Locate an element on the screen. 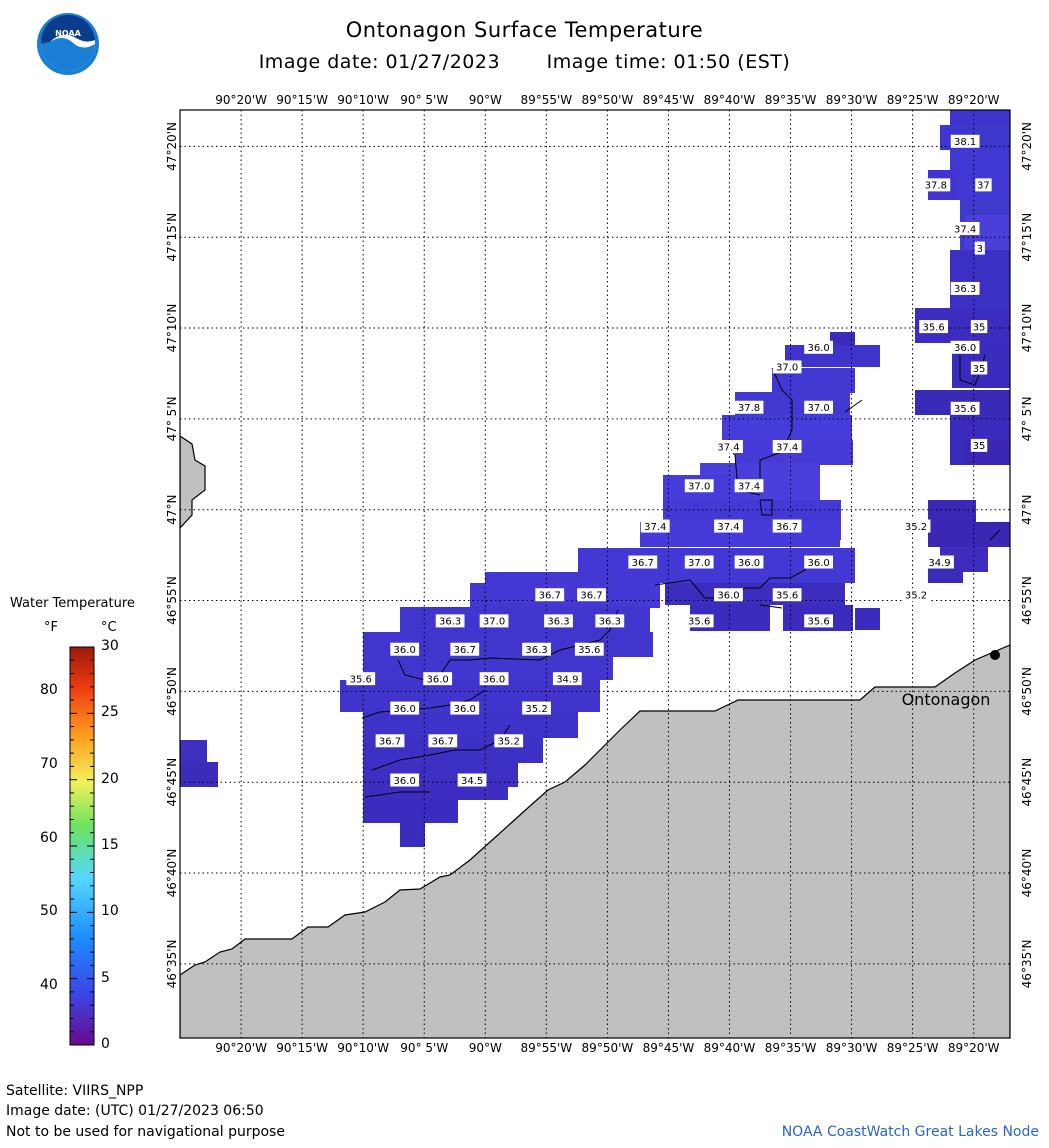  lat-label-right: 47°N is located at coordinates (1027, 510).